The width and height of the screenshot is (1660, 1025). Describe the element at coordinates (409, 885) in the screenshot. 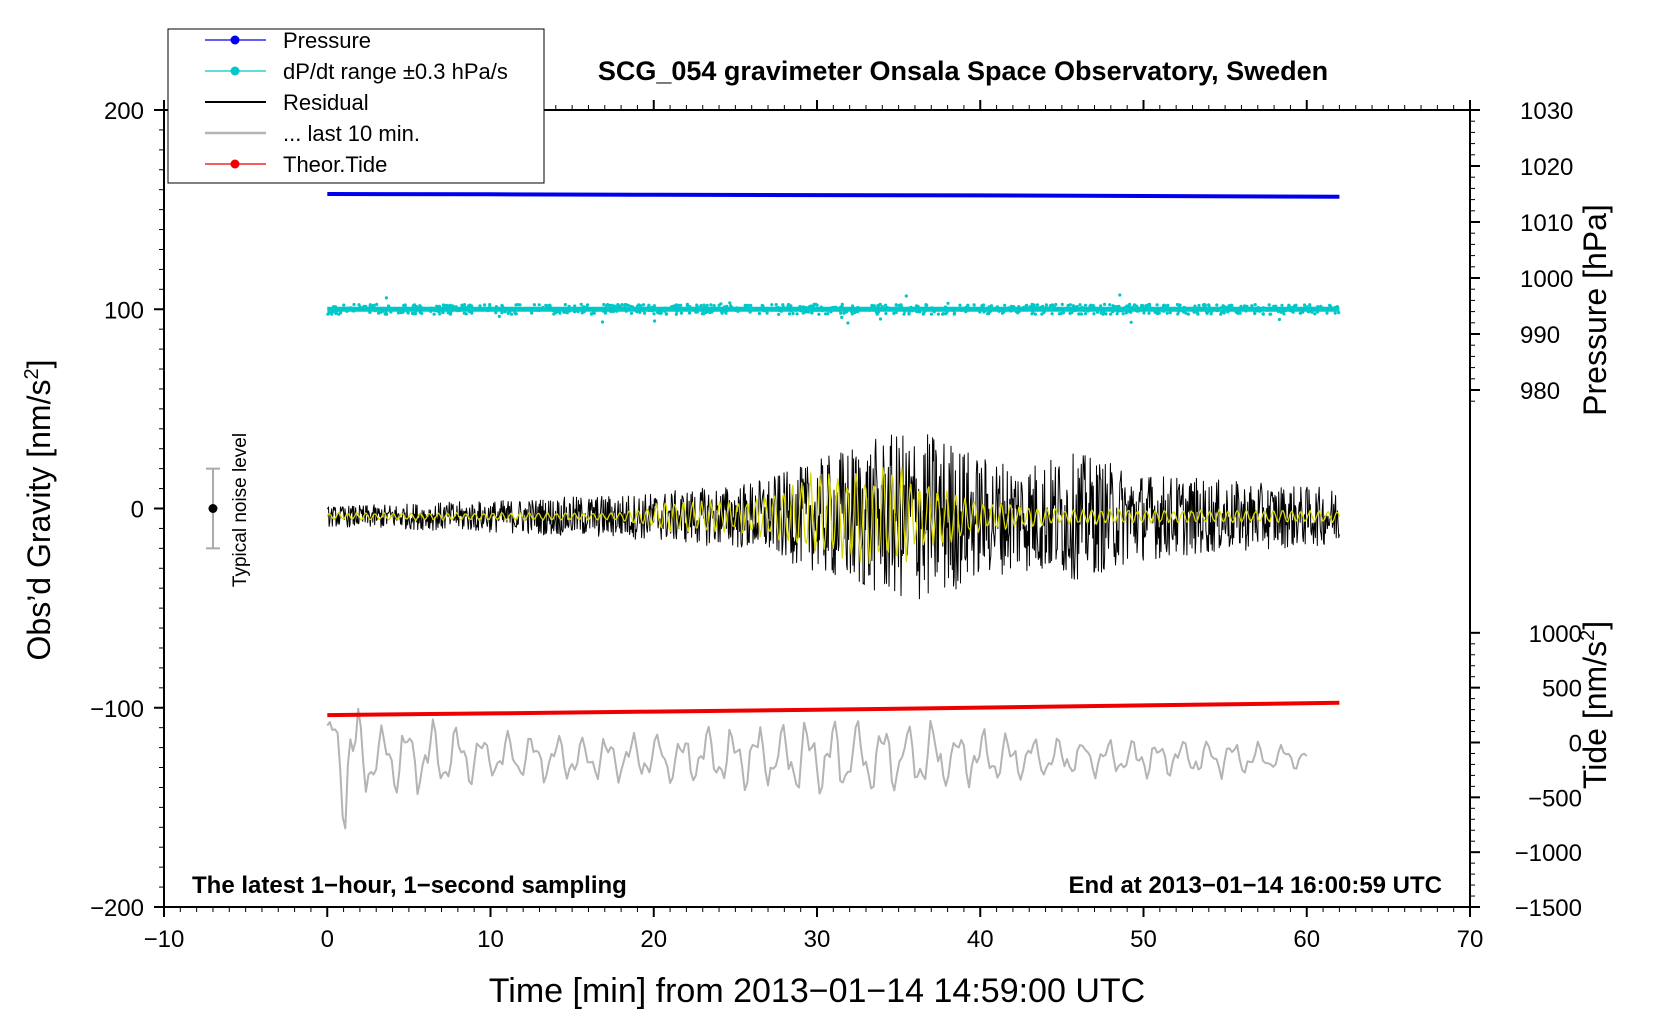

I see `annotation-bottom-left: The latest 1−hour, 1−second sampling` at that location.